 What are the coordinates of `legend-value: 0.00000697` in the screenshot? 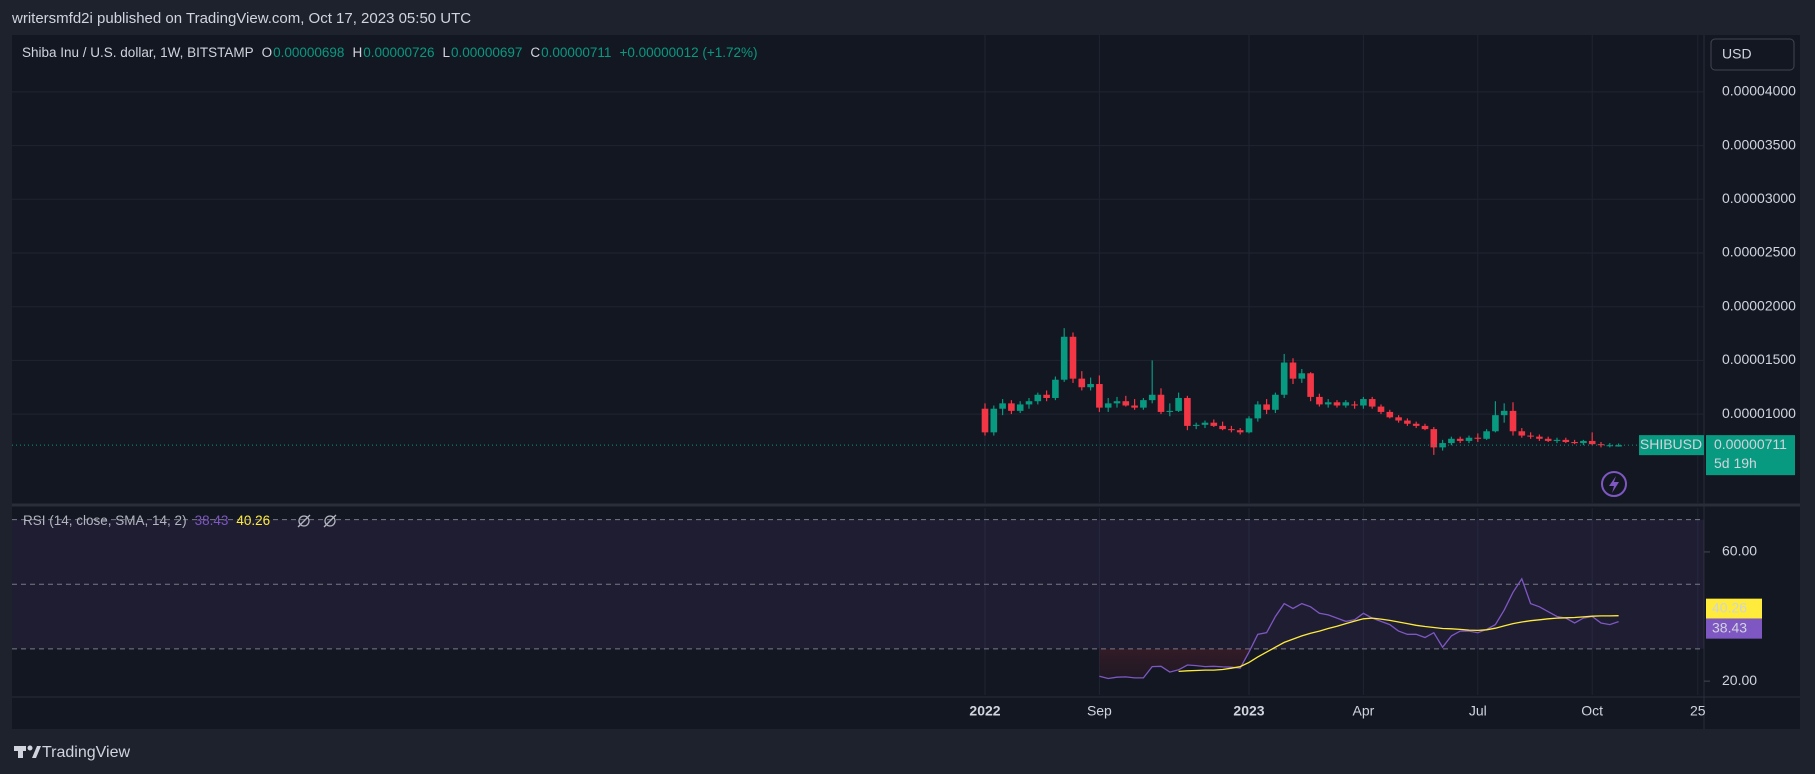 It's located at (486, 52).